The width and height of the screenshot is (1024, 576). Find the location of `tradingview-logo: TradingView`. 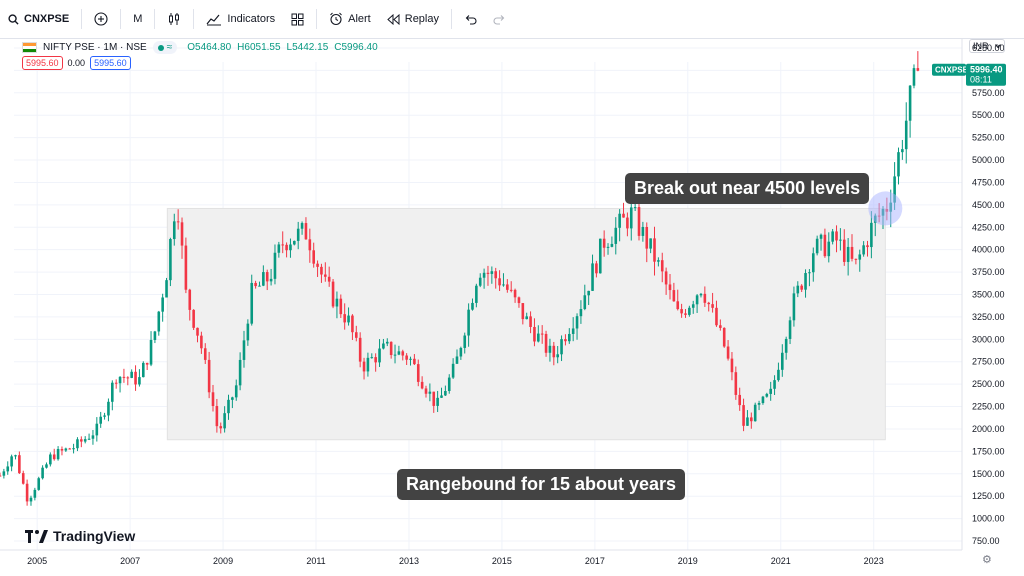

tradingview-logo: TradingView is located at coordinates (80, 536).